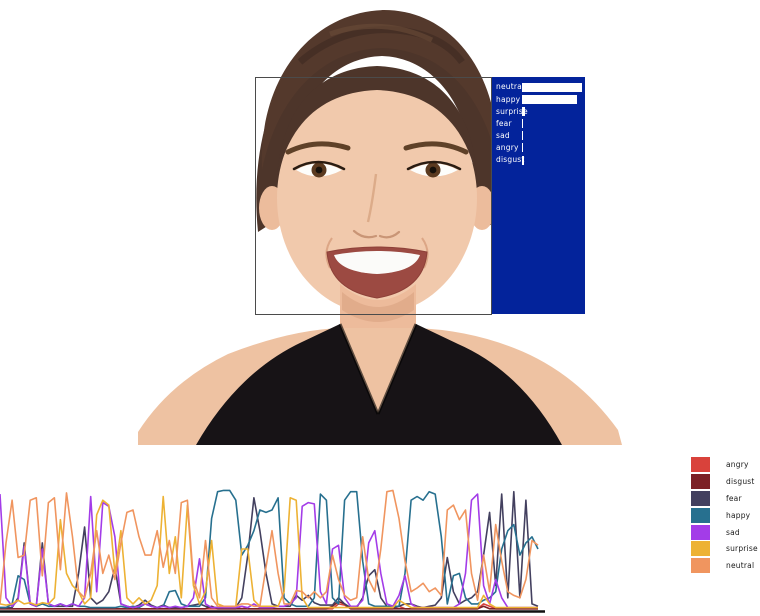 The height and width of the screenshot is (616, 760). Describe the element at coordinates (740, 566) in the screenshot. I see `legend-label: neutral` at that location.